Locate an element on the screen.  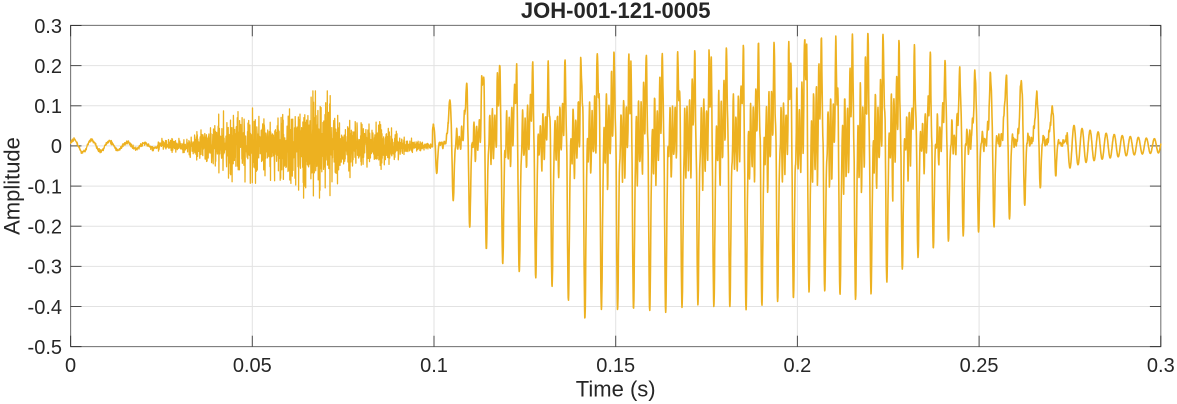
svg-text: -0.5 is located at coordinates (45, 348).